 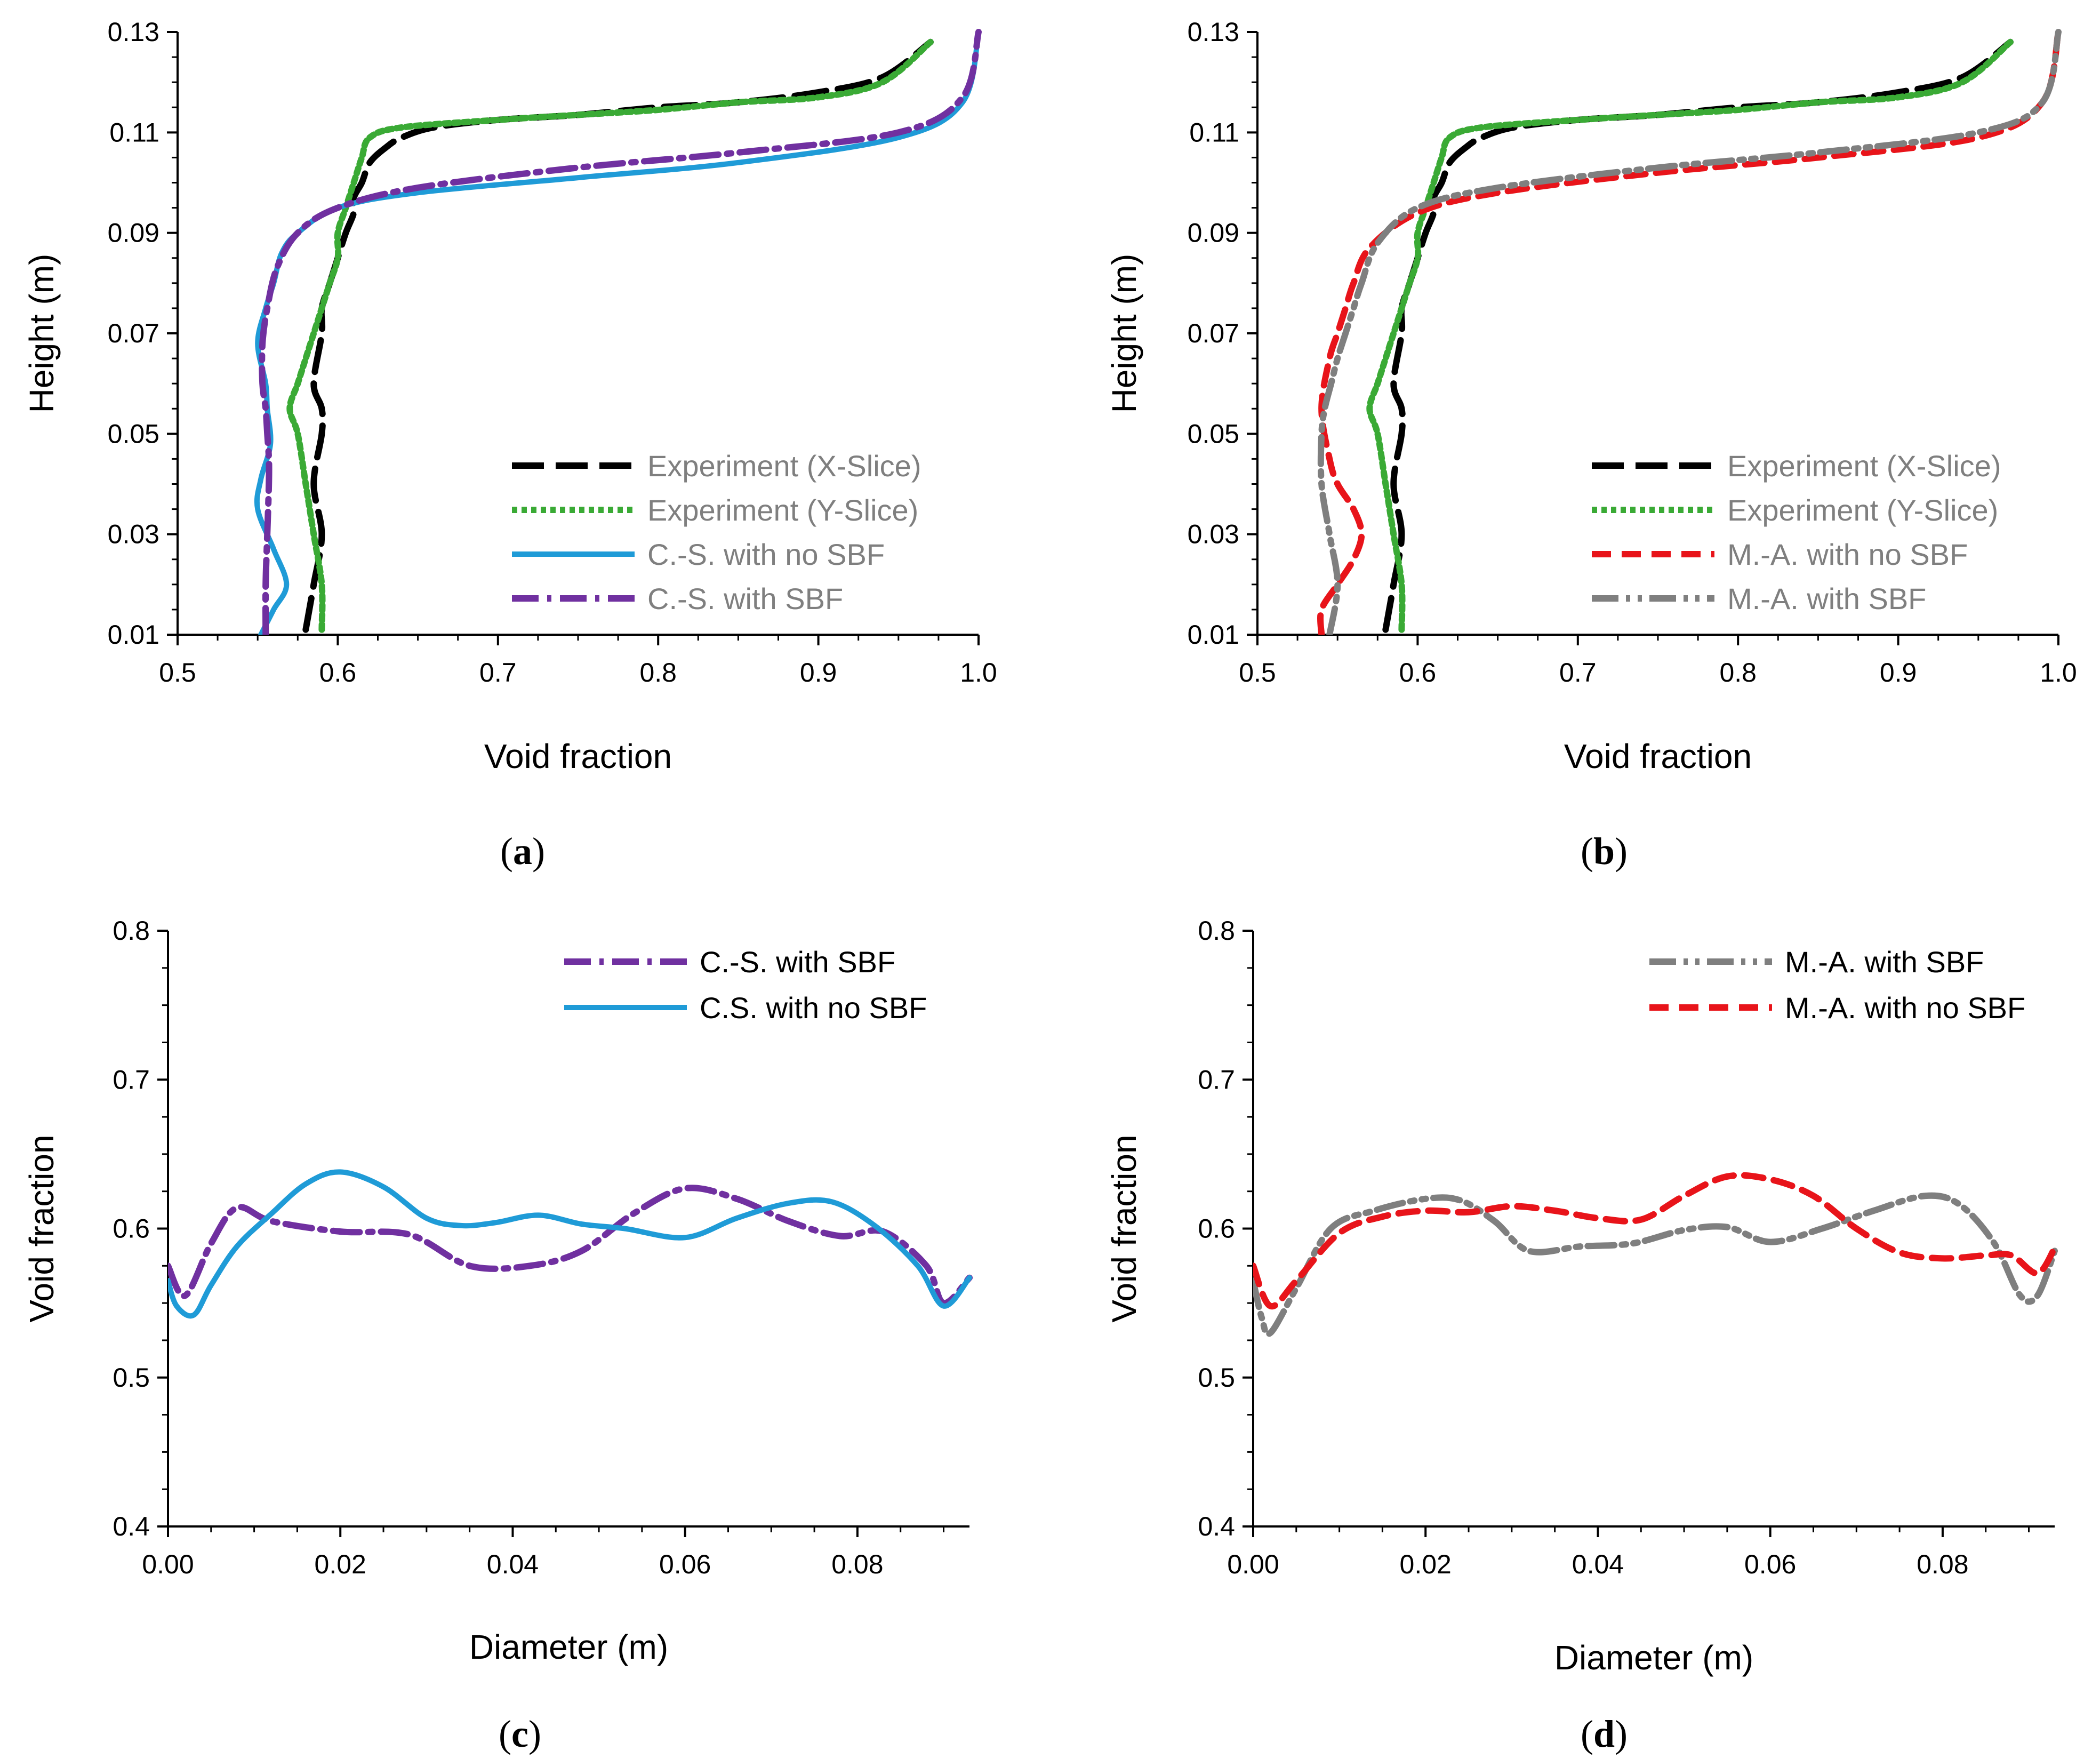 I want to click on legend-label: C.S. with no SBF, so click(x=813, y=1008).